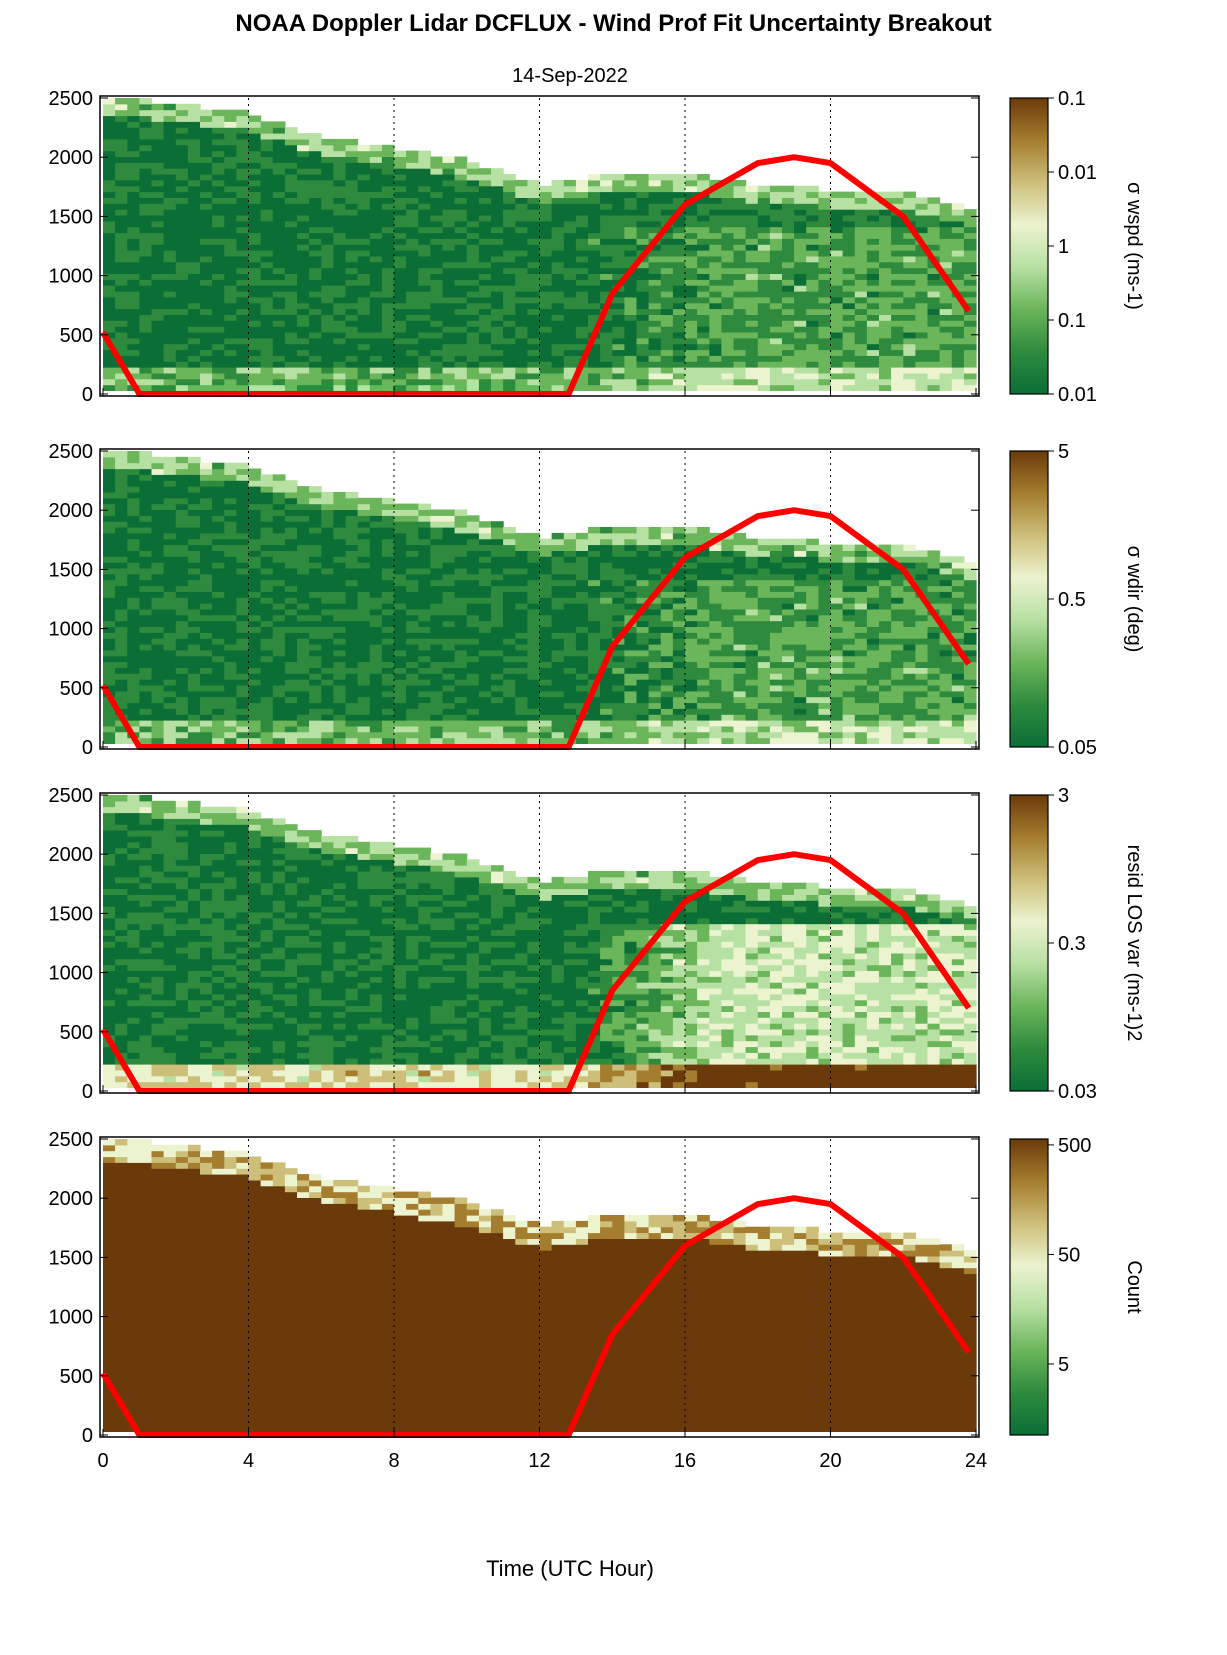  Describe the element at coordinates (71, 158) in the screenshot. I see `y-tick-label: 2000` at that location.